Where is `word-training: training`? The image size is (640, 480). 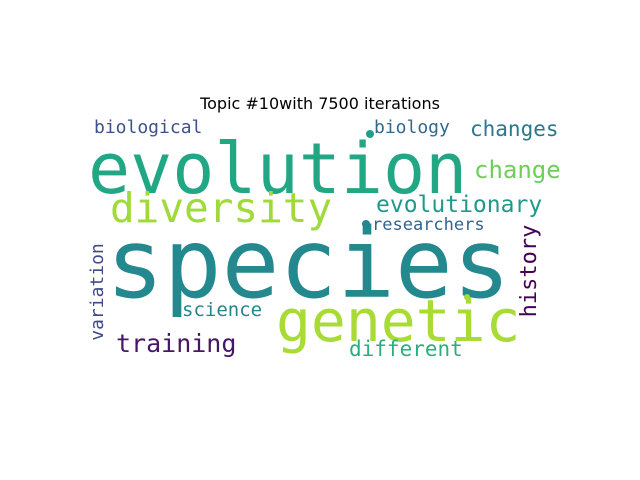 word-training: training is located at coordinates (176, 343).